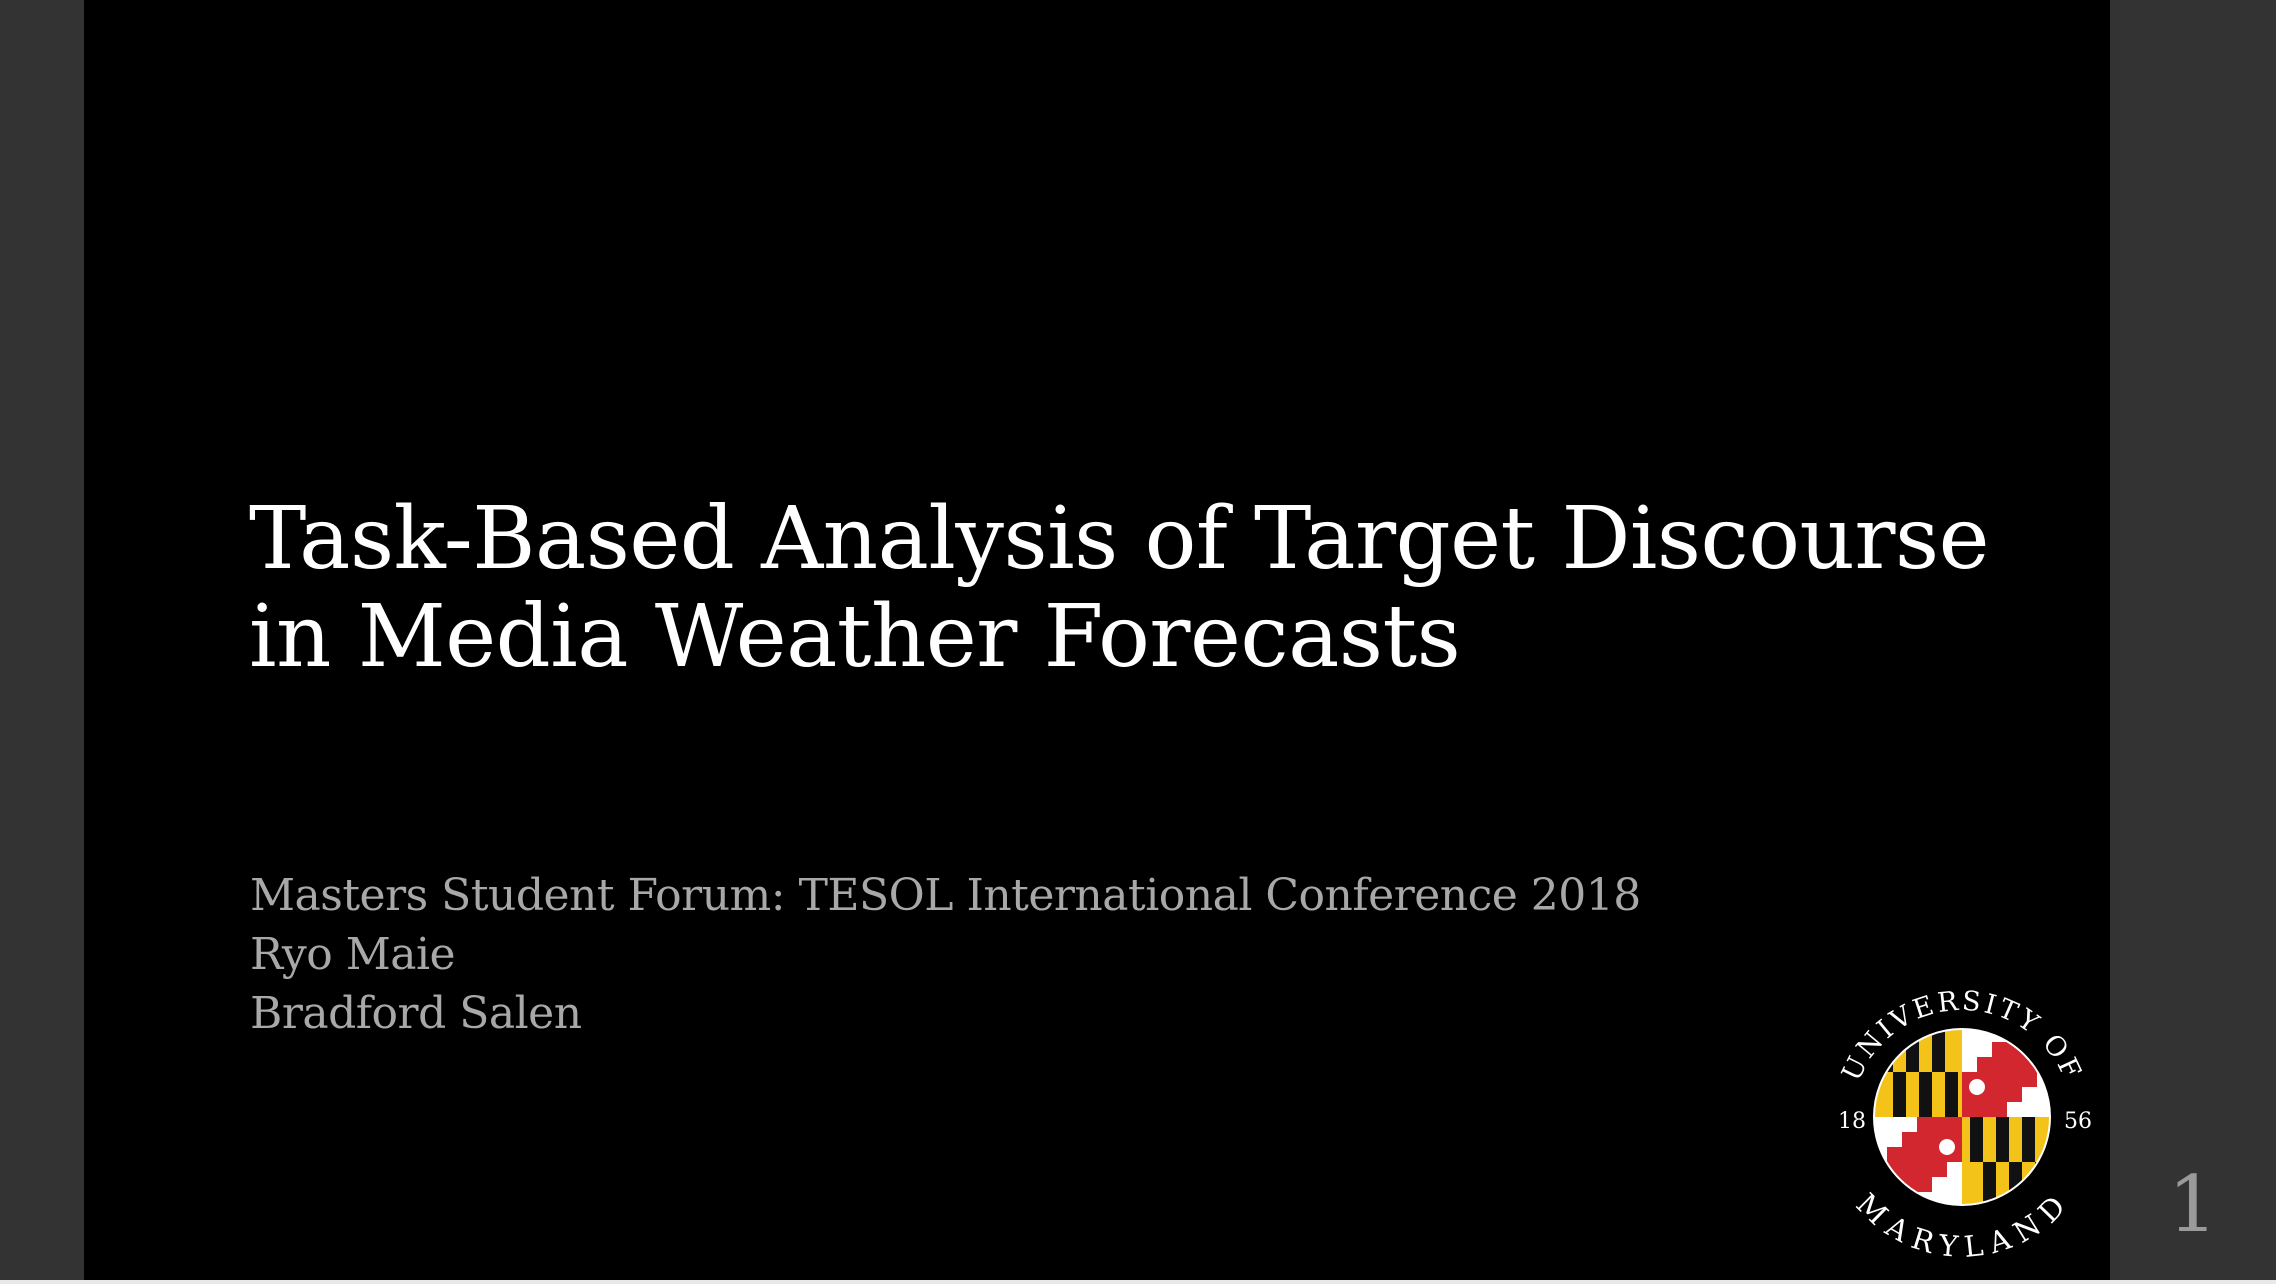 This screenshot has height=1284, width=2276. Describe the element at coordinates (1852, 1121) in the screenshot. I see `seal-year-left: 18` at that location.